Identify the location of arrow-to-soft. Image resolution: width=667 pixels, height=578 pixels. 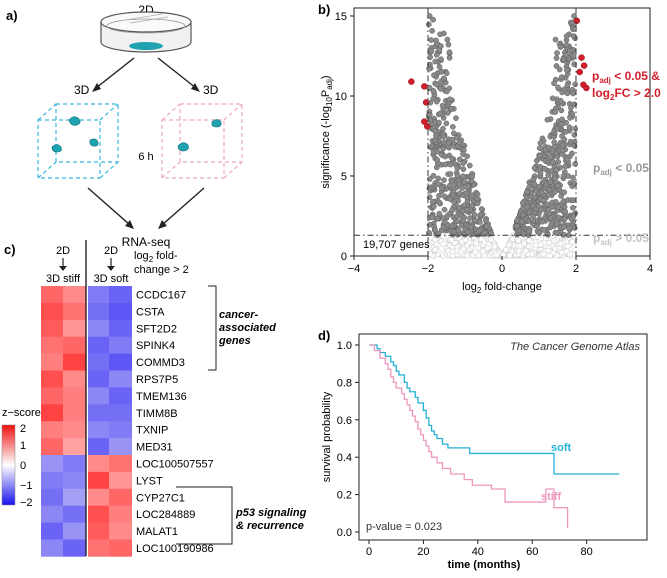
(177, 73).